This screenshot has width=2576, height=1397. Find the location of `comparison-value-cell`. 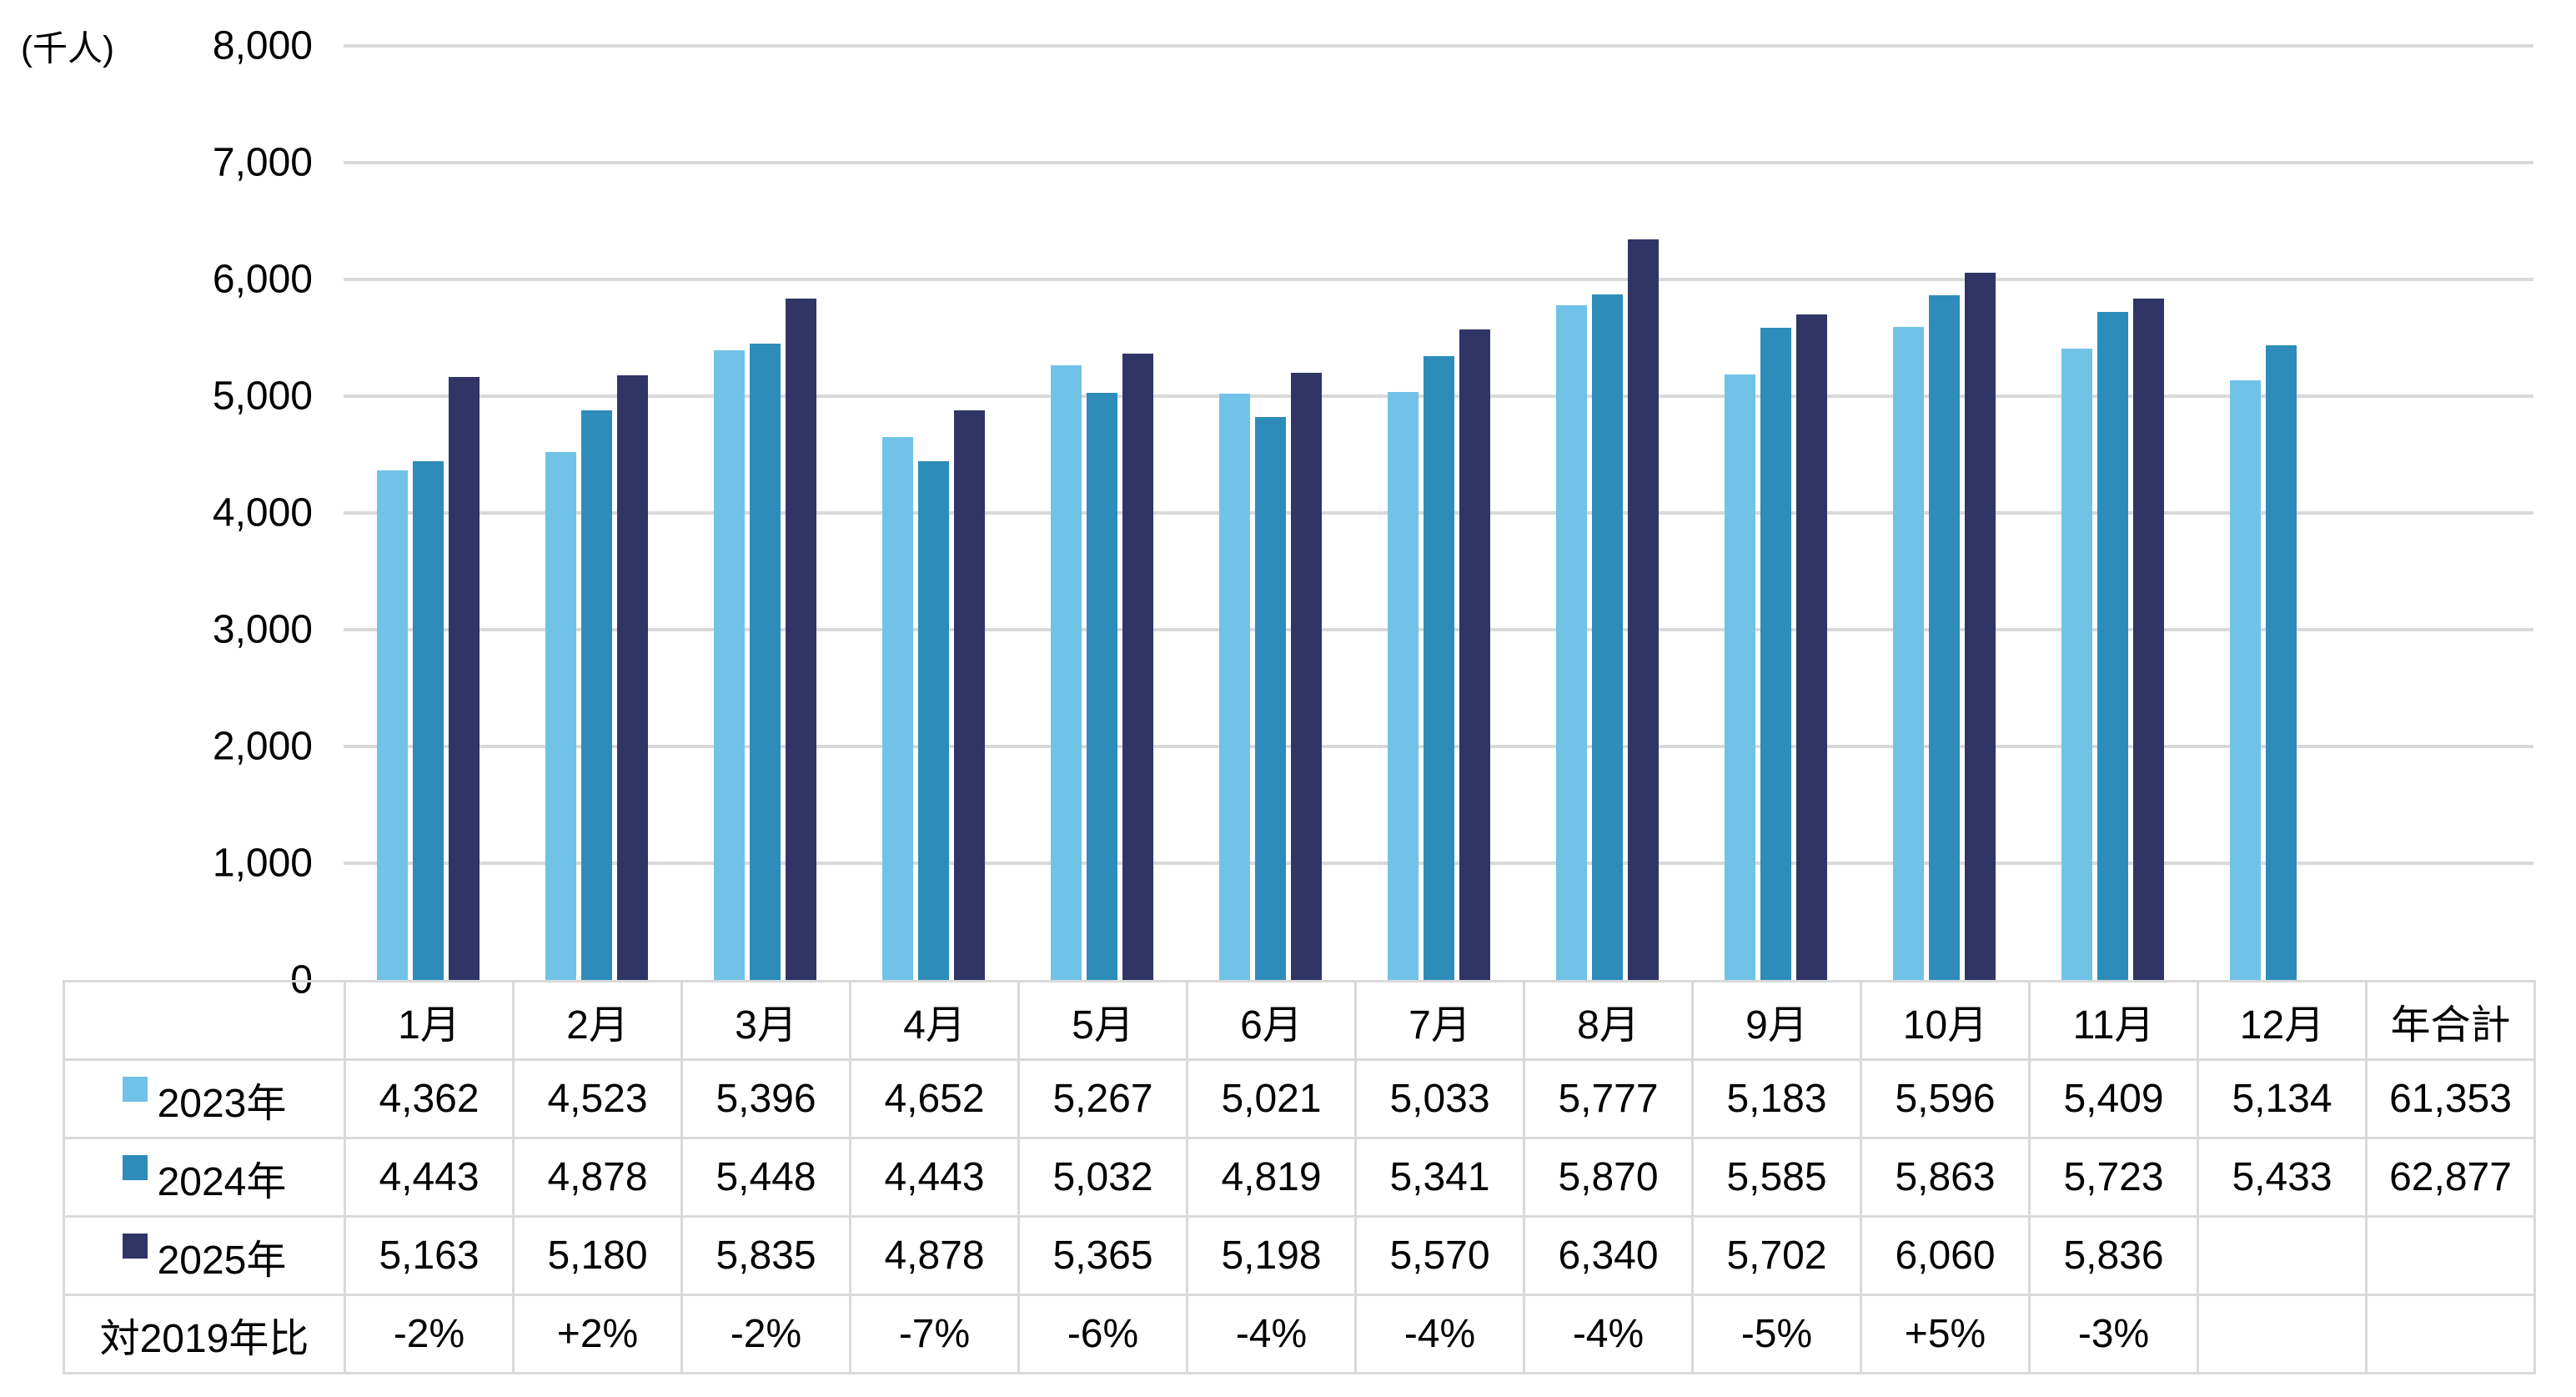

comparison-value-cell is located at coordinates (2282, 1334).